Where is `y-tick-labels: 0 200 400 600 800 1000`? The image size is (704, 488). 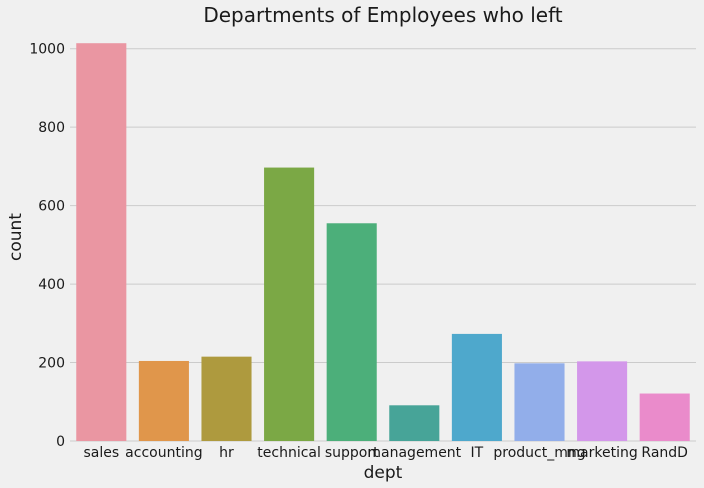 y-tick-labels: 0 200 400 600 800 1000 is located at coordinates (47, 246).